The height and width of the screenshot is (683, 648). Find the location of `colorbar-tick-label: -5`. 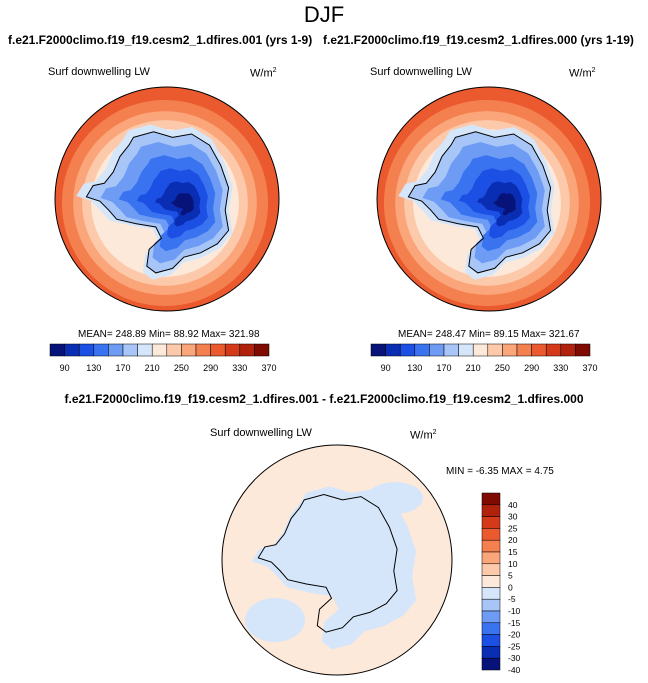

colorbar-tick-label: -5 is located at coordinates (512, 599).